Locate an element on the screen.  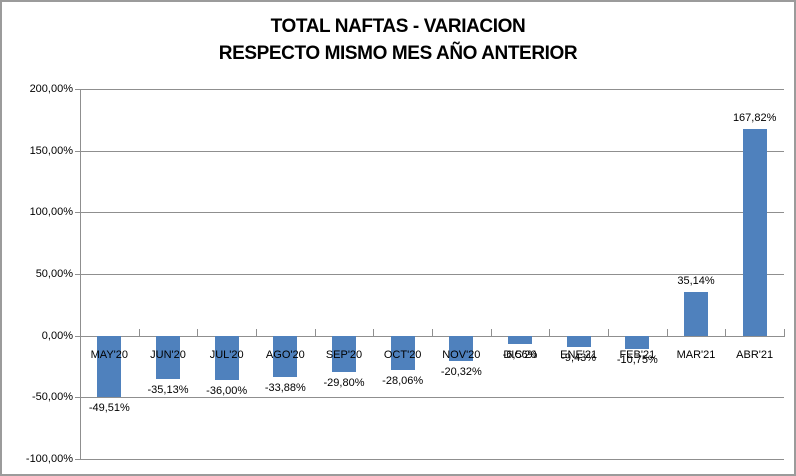
bar-SEP'20 is located at coordinates (344, 354).